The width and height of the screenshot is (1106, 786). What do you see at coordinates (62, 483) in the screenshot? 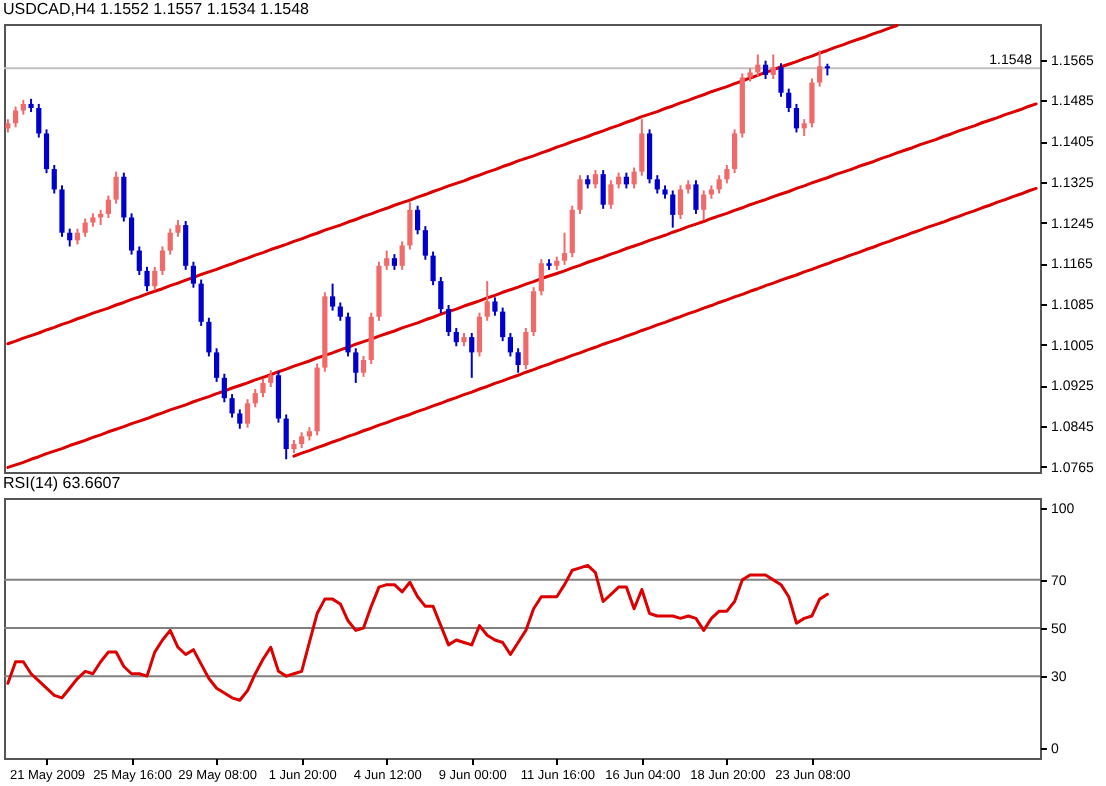
I see `chart-title: RSI(14) 63.6607` at bounding box center [62, 483].